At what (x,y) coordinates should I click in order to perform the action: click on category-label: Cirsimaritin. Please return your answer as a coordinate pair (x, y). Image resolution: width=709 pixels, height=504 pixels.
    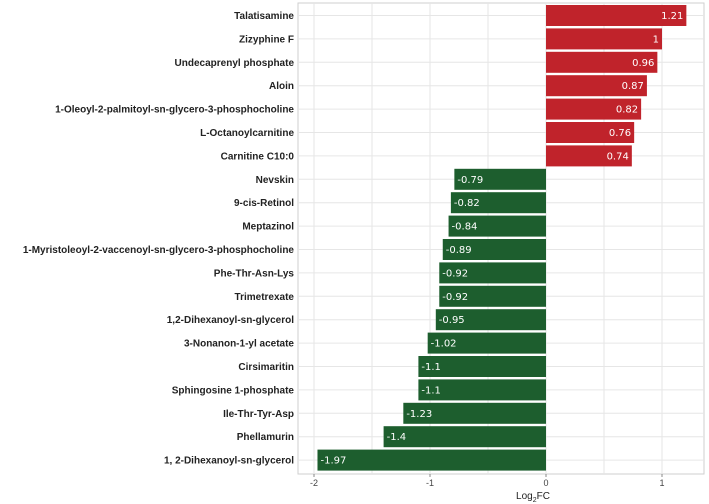
    Looking at the image, I should click on (266, 367).